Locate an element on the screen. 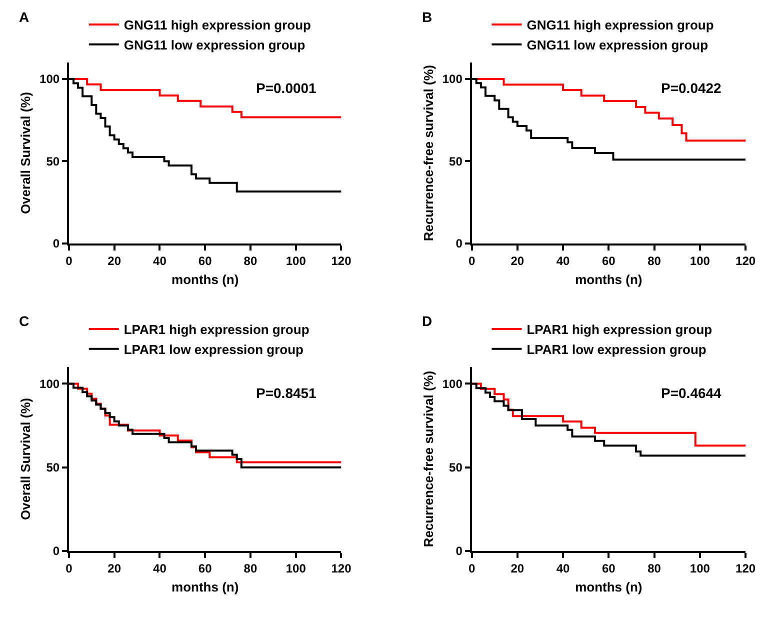 This screenshot has height=627, width=779. annotation: P=0.8451 is located at coordinates (286, 393).